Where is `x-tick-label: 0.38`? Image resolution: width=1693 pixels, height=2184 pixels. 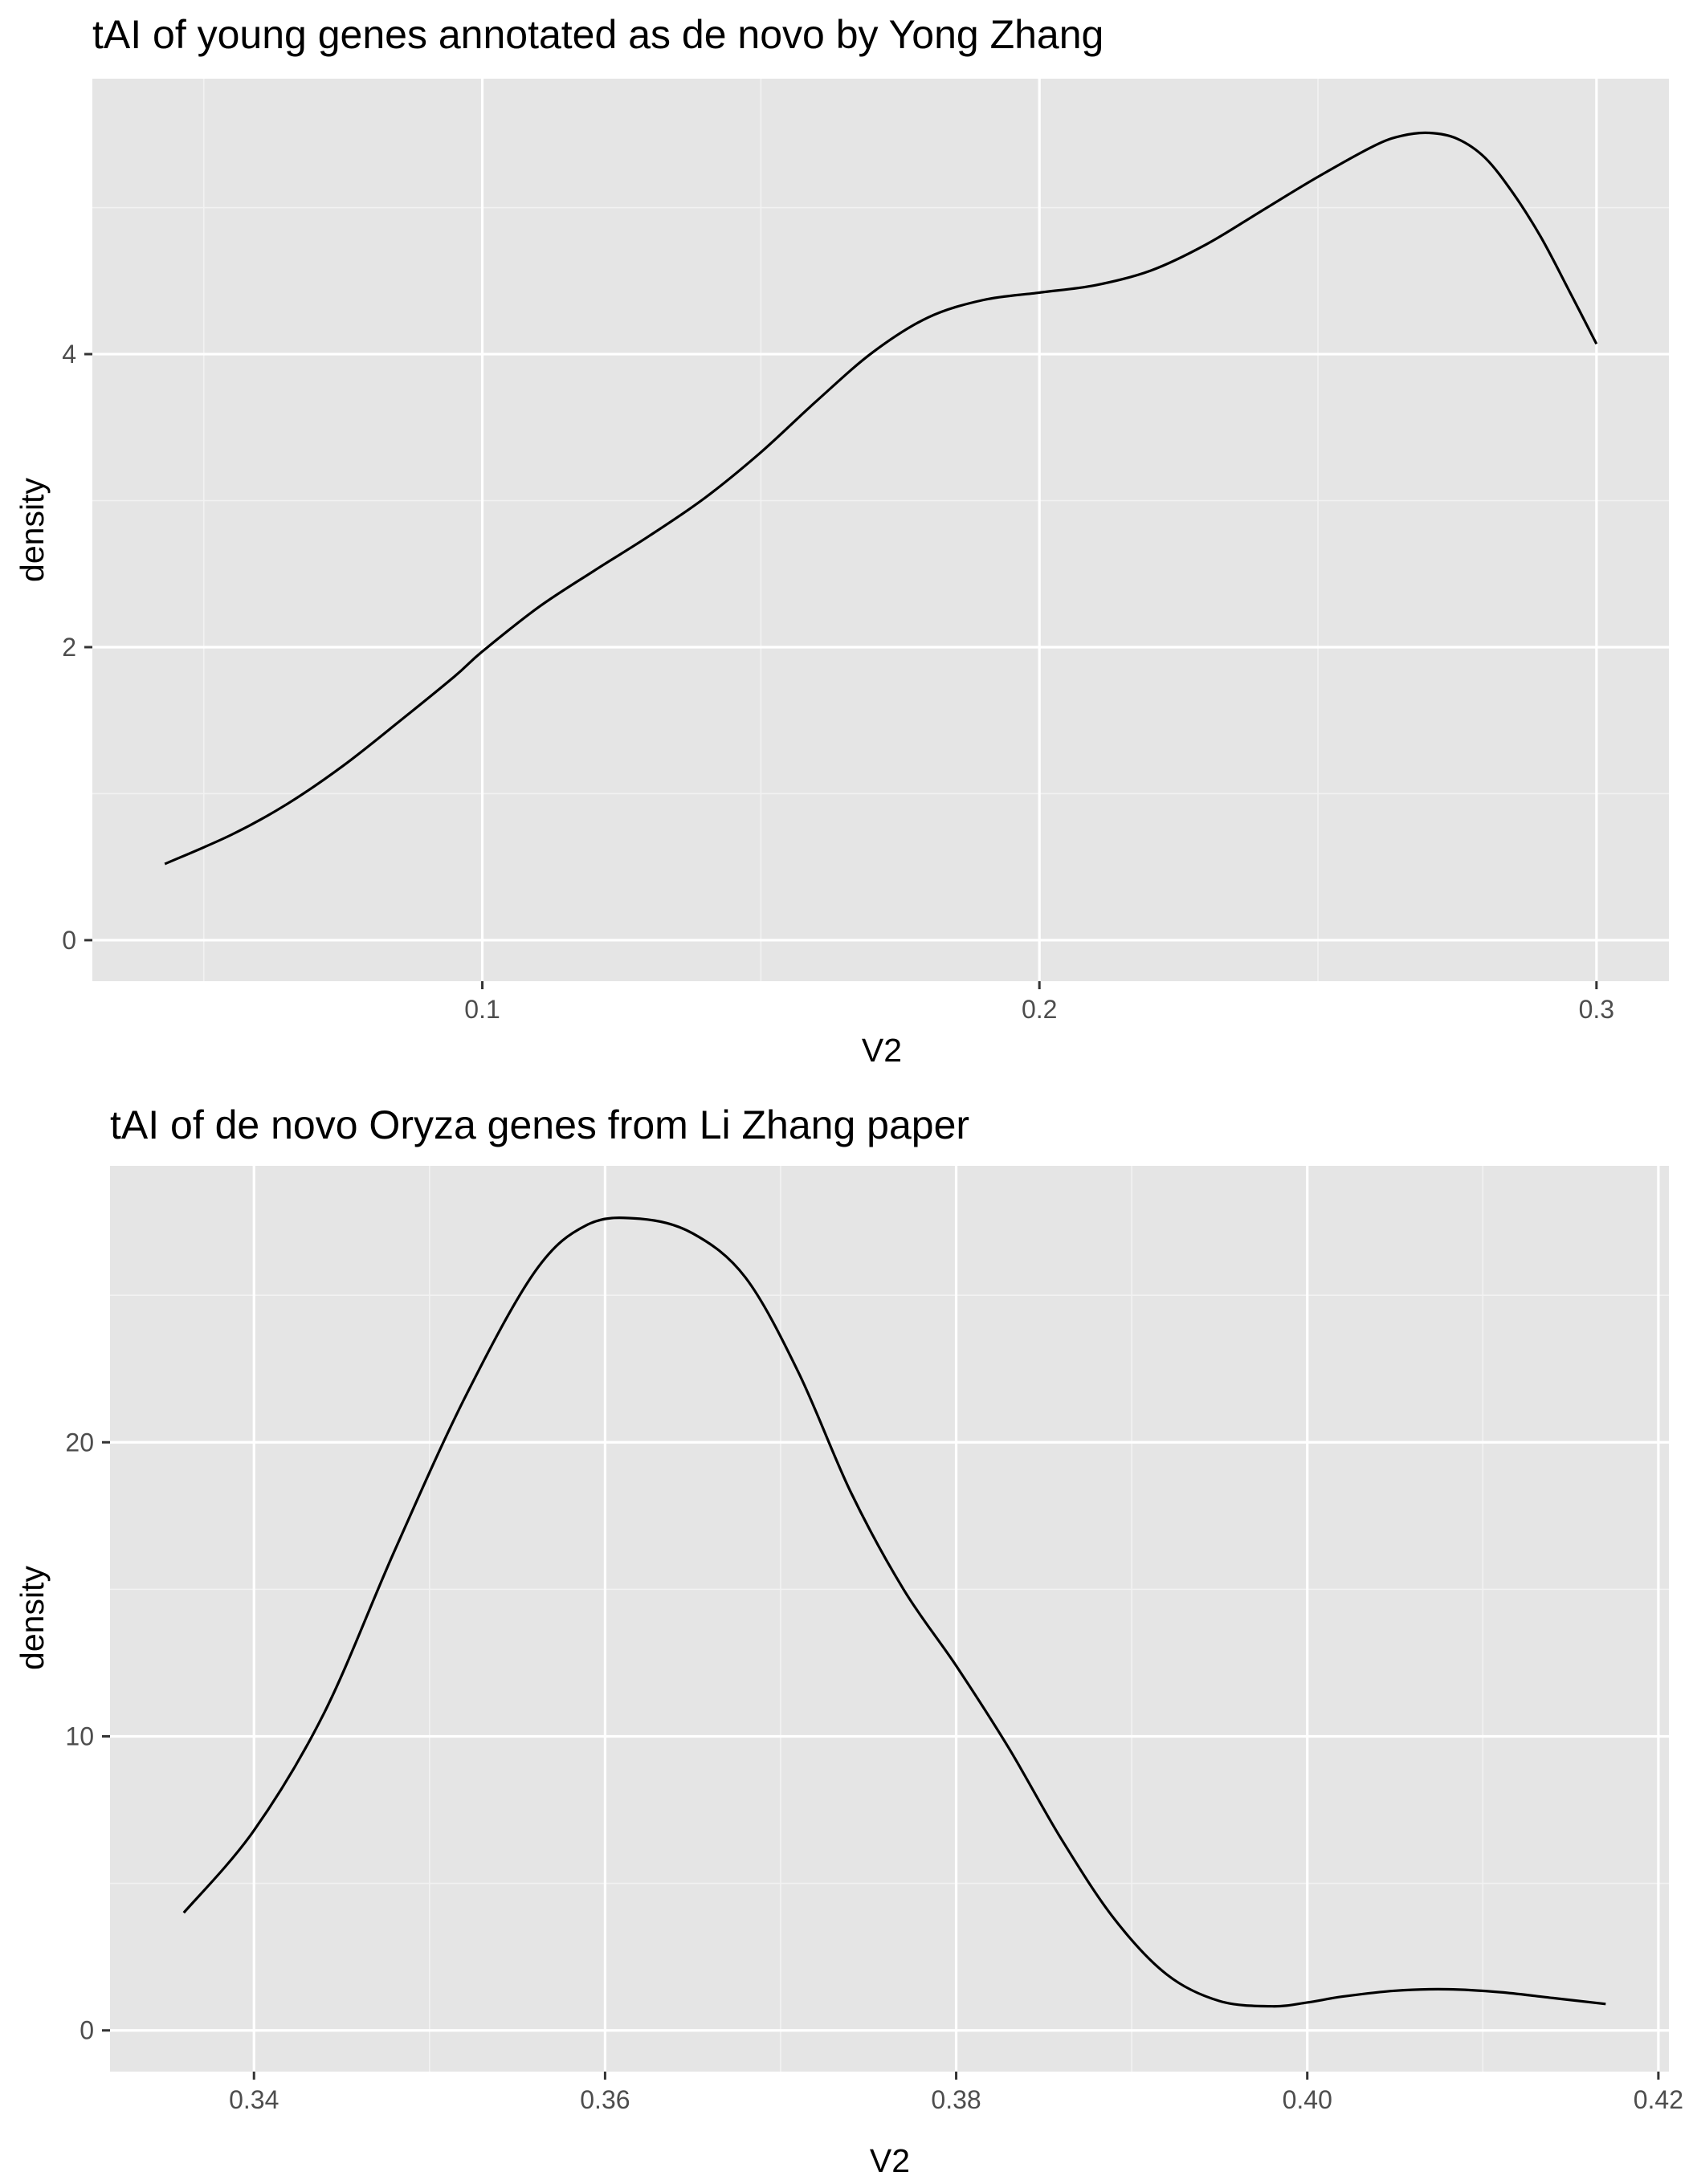
x-tick-label: 0.38 is located at coordinates (956, 2099).